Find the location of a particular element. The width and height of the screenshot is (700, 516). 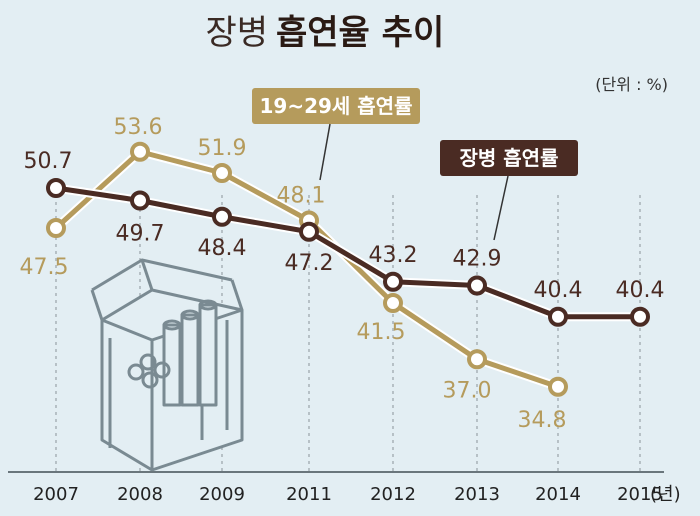

soldier-data-label: 42.9 is located at coordinates (477, 259).